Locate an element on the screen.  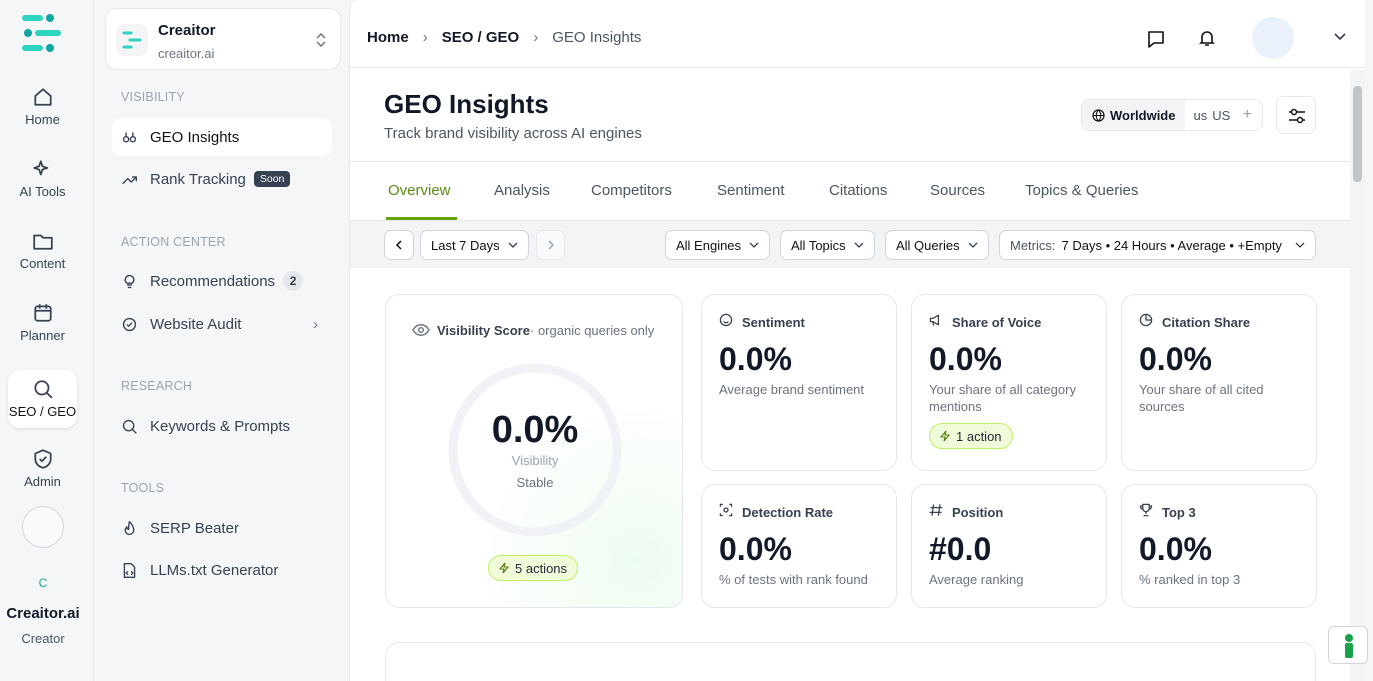
country: US is located at coordinates (1221, 115).